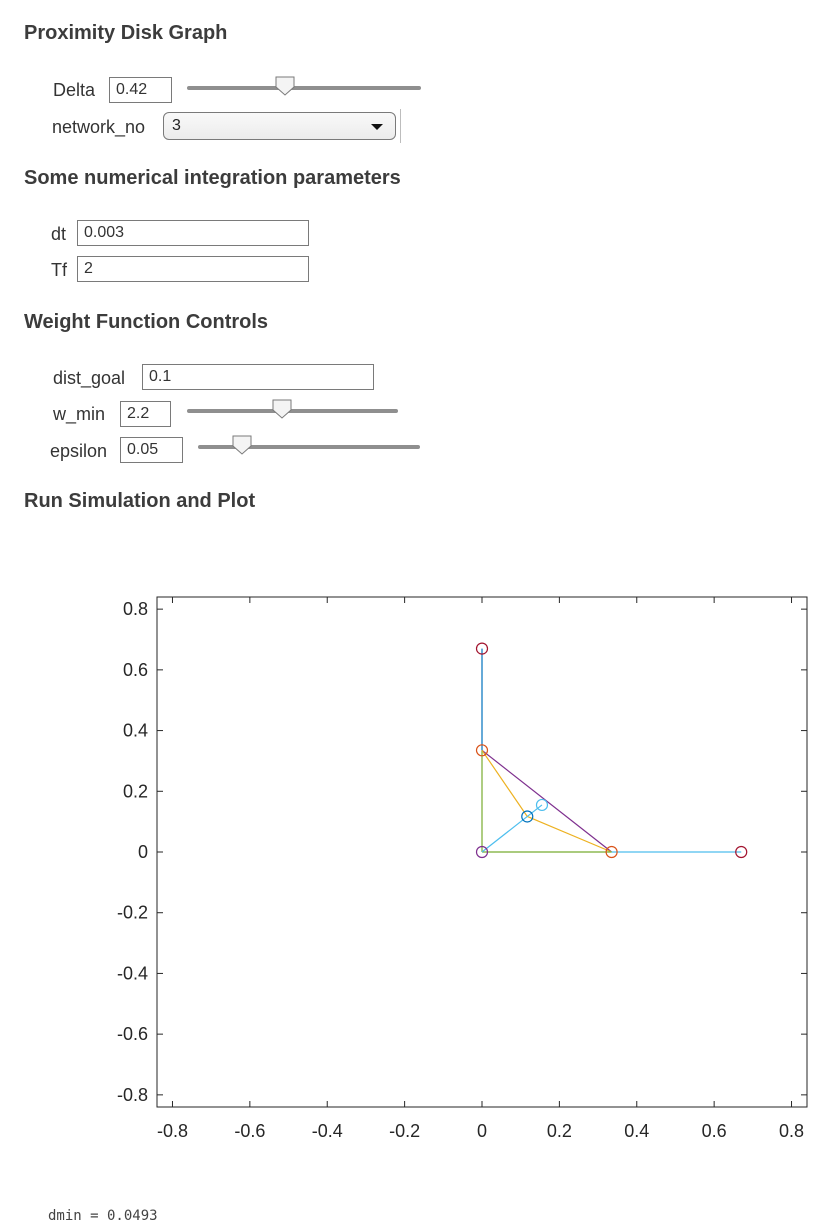  I want to click on y-tick-label: 0, so click(143, 852).